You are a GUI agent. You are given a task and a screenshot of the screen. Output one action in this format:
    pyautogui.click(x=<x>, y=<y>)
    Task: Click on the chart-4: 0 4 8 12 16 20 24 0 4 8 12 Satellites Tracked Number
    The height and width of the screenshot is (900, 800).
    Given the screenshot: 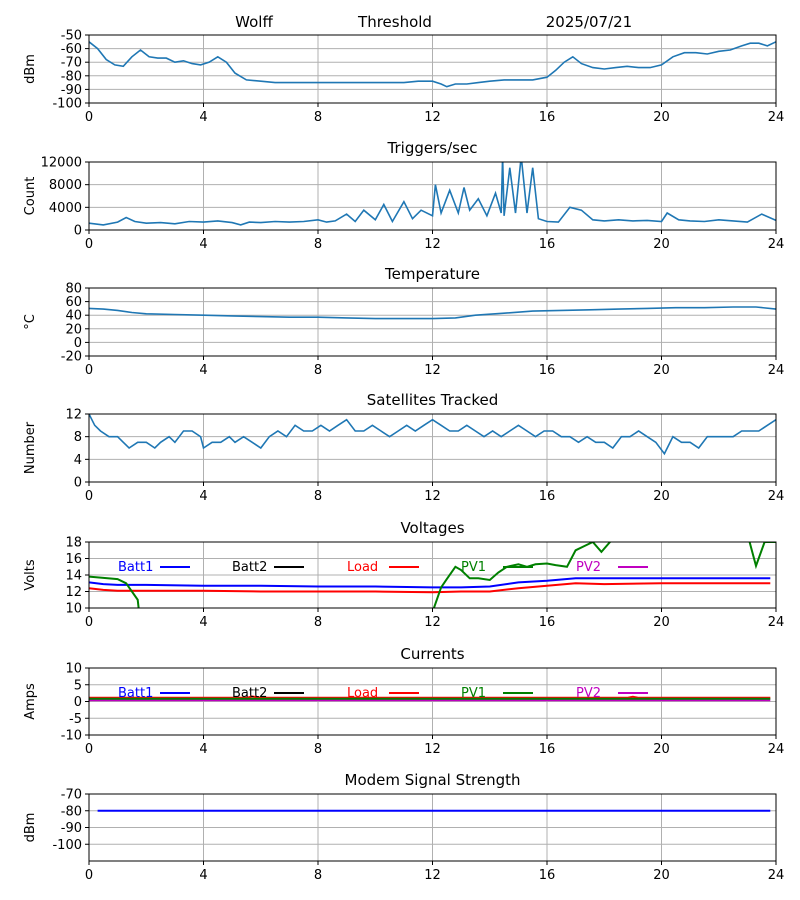 What is the action you would take?
    pyautogui.click(x=403, y=447)
    